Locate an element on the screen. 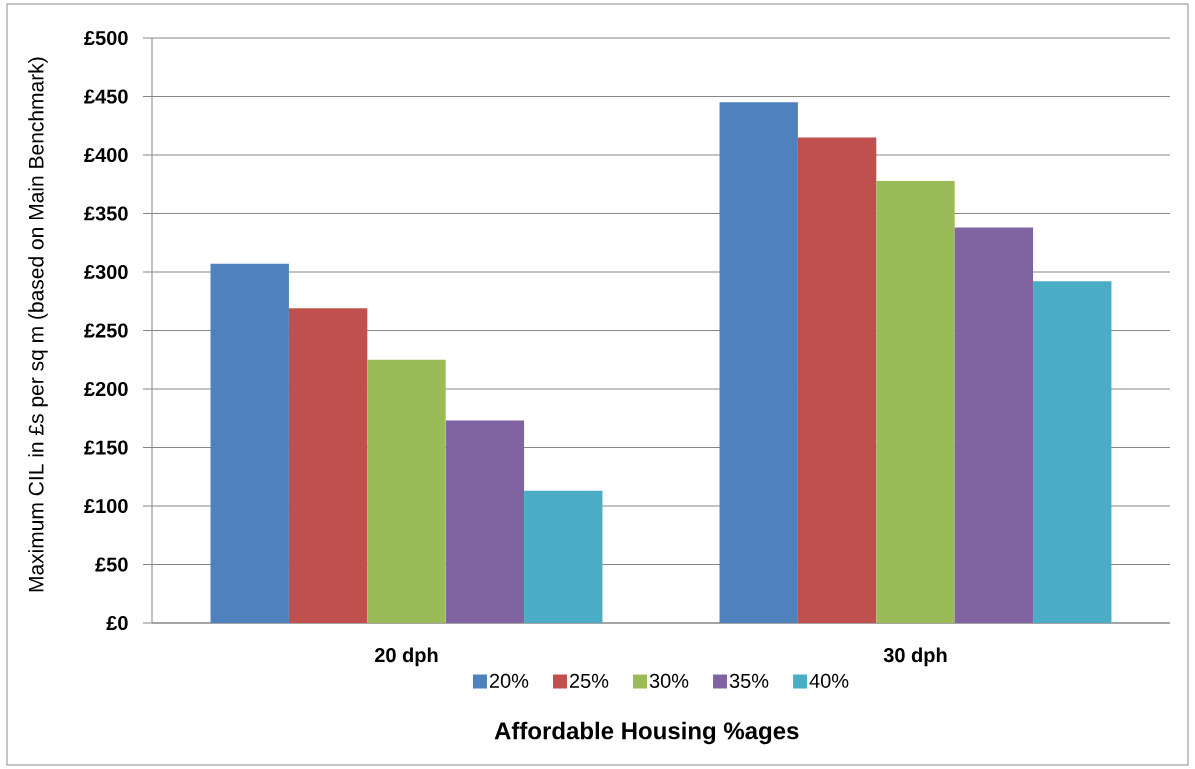  y-tick-label: £500 is located at coordinates (106, 38).